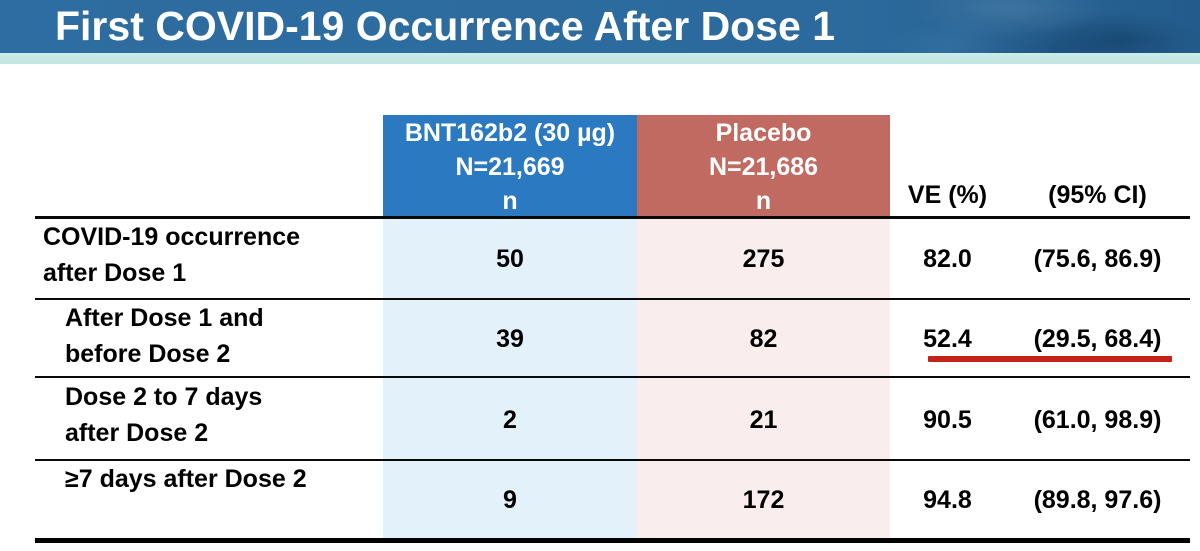 This screenshot has width=1200, height=551. I want to click on row4-ve: 94.8, so click(947, 499).